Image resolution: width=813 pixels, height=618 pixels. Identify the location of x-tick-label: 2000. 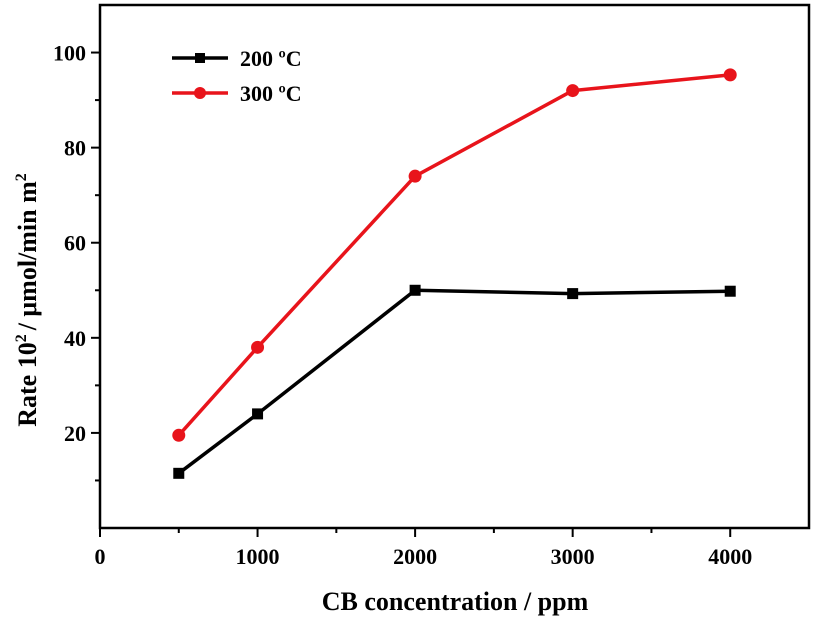
(415, 556).